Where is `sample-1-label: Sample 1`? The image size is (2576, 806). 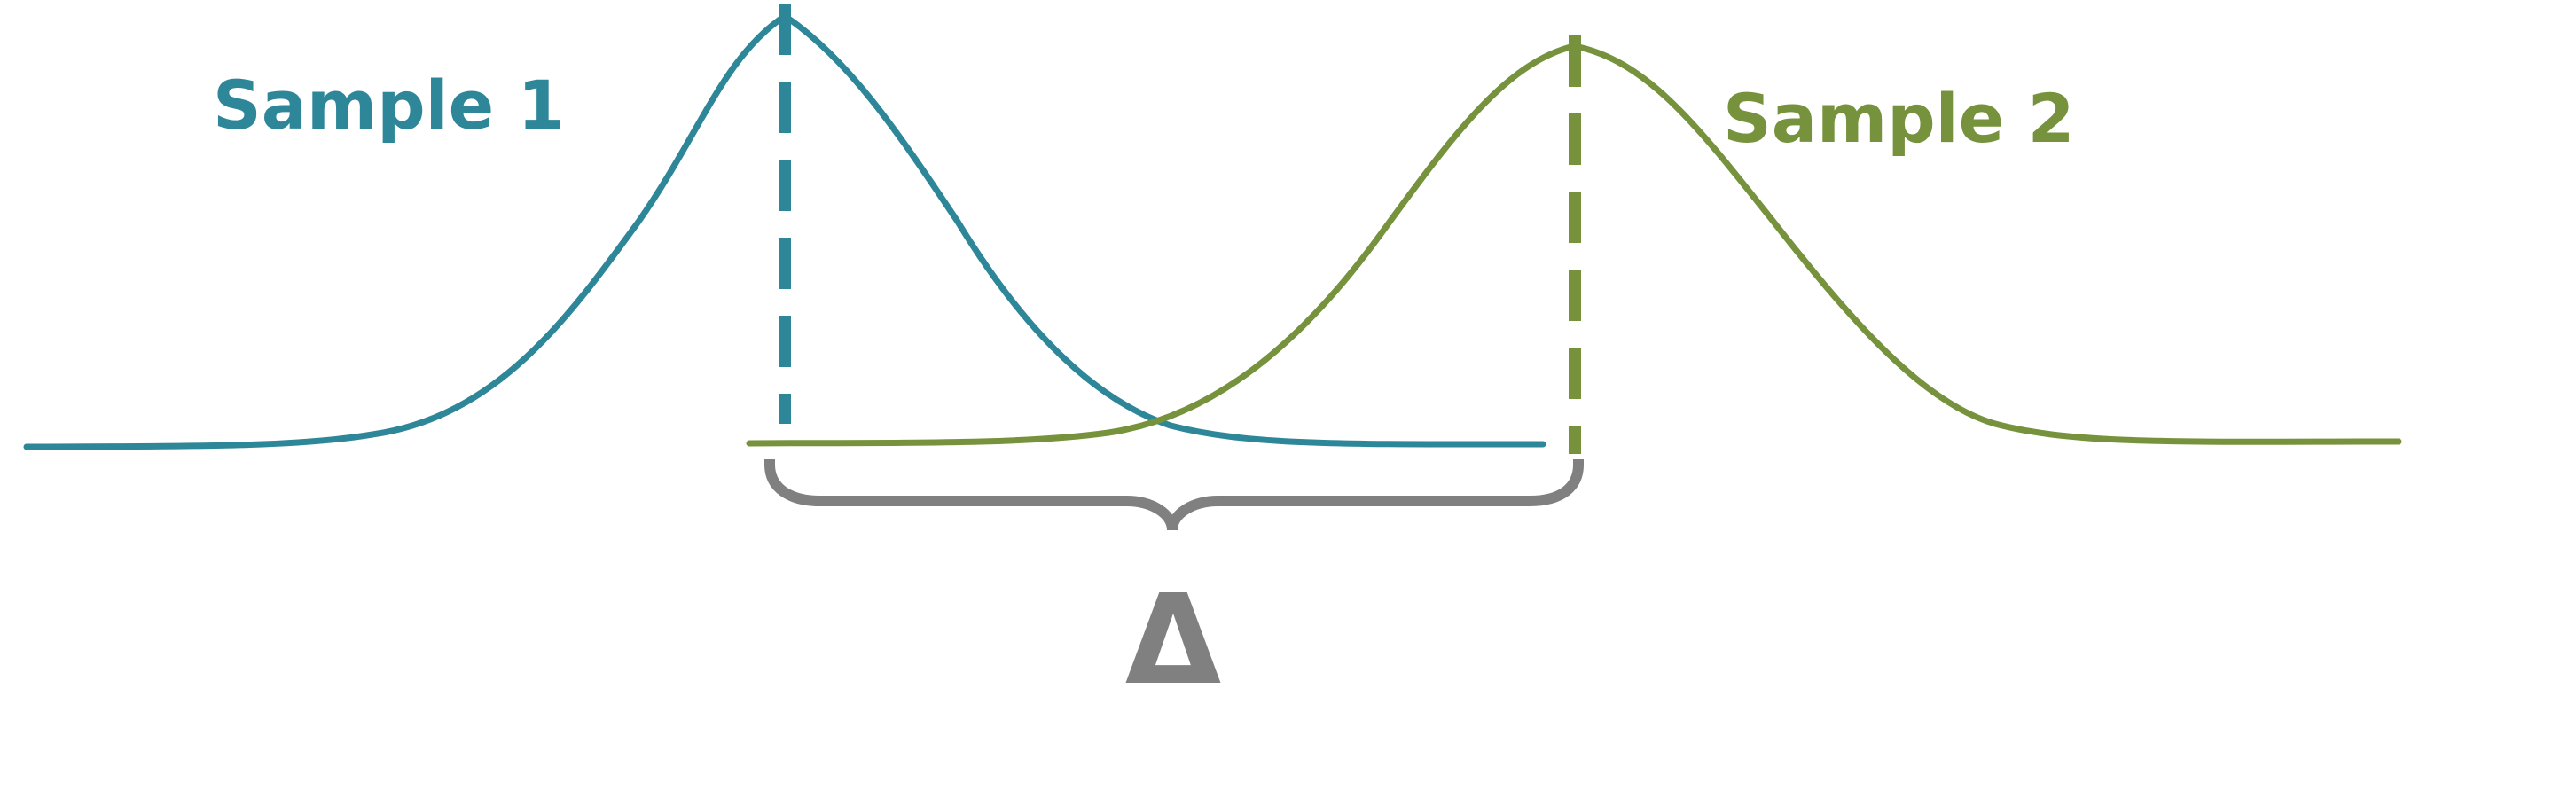 sample-1-label: Sample 1 is located at coordinates (389, 105).